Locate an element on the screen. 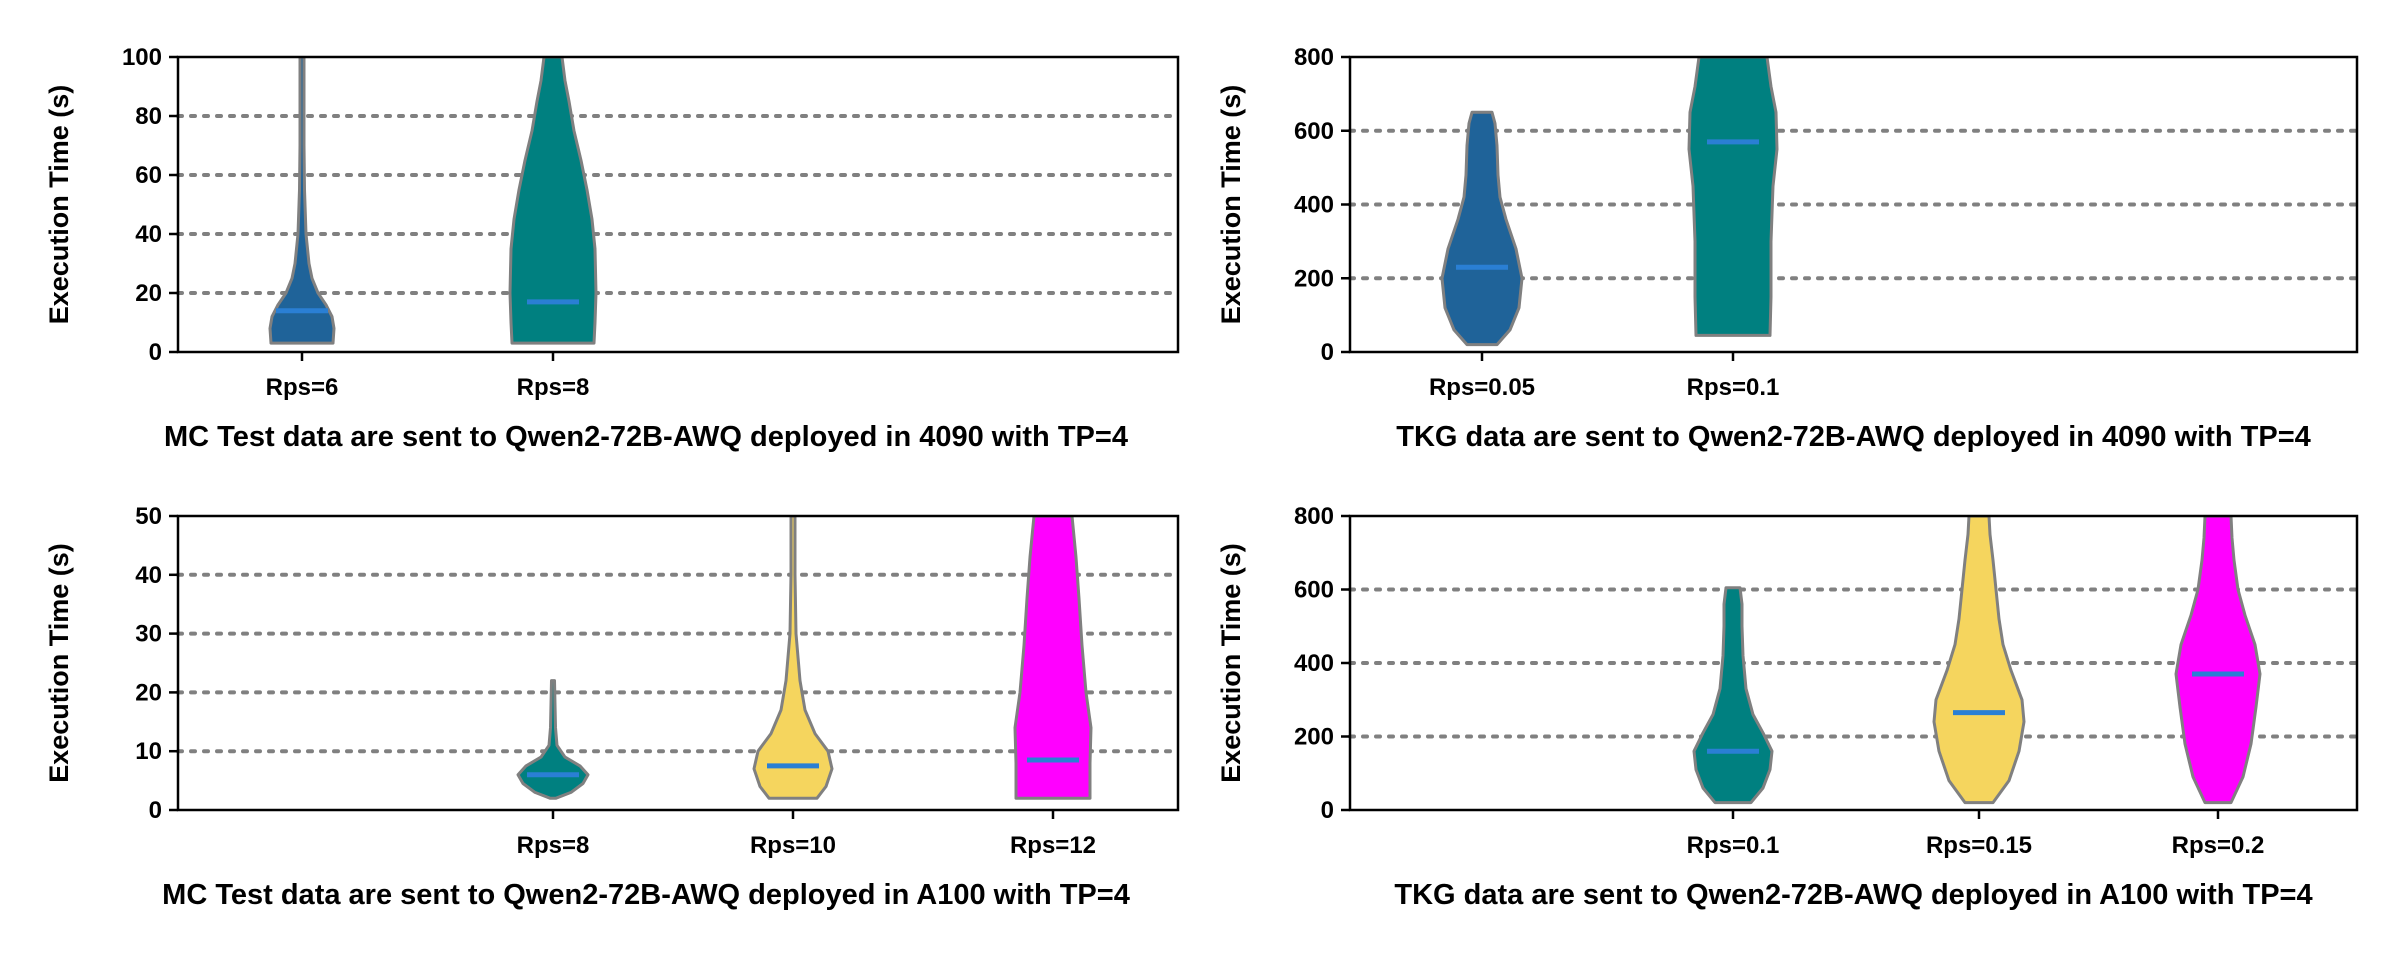 The height and width of the screenshot is (960, 2400). x-tick-label: Rps=0.2 is located at coordinates (2218, 845).